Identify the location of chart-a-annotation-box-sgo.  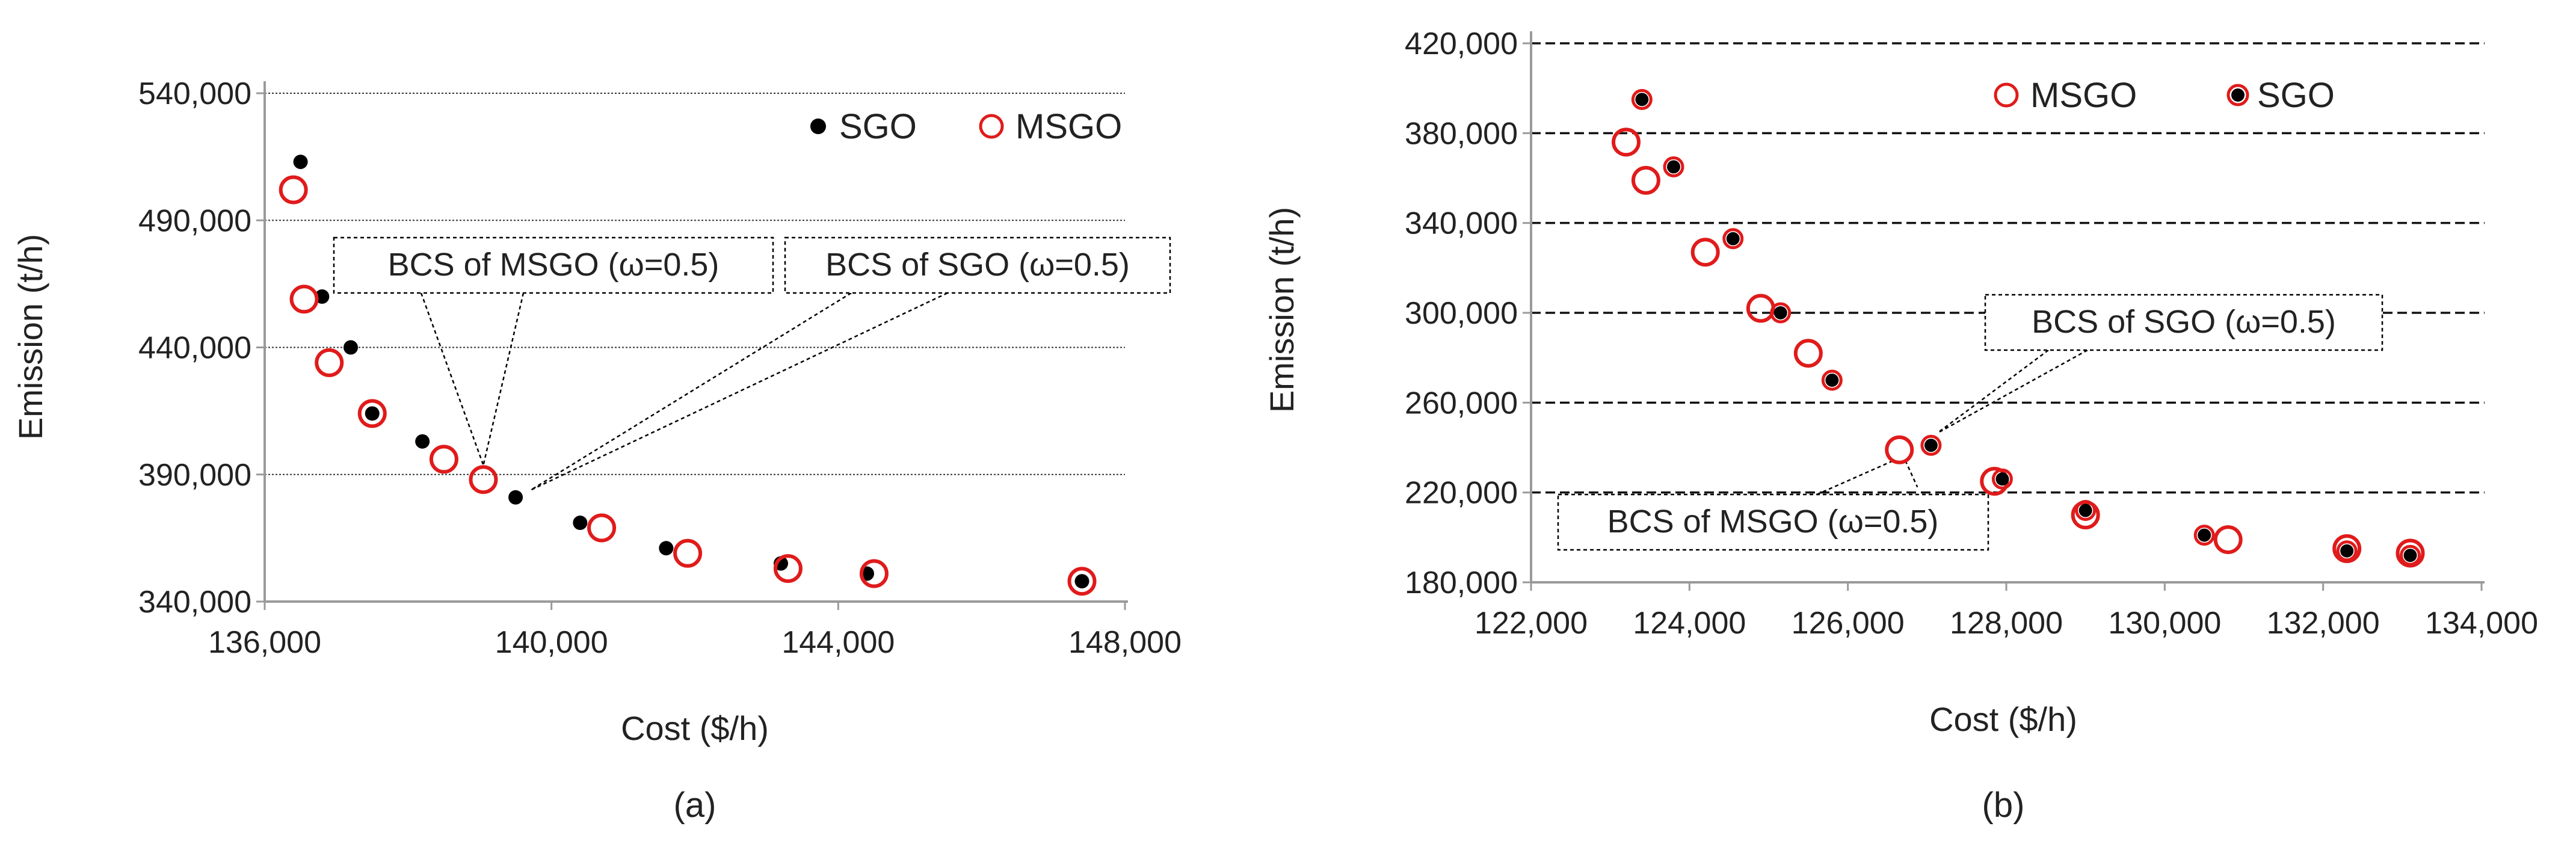
(977, 265).